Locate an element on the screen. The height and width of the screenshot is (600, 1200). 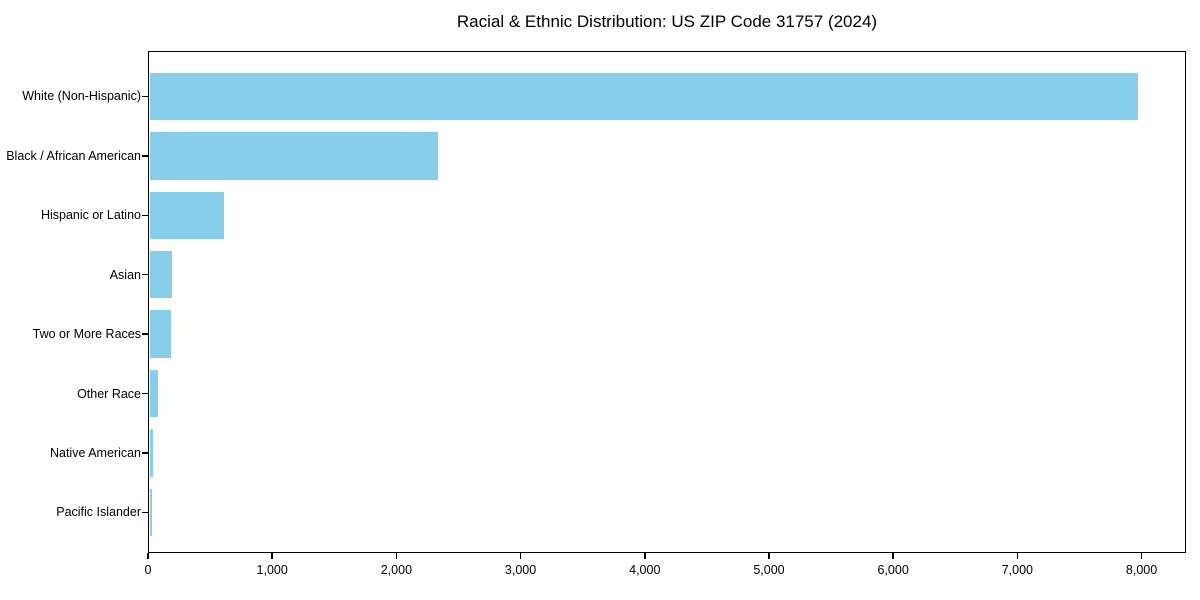
x-tick-label-5000: 5,000 is located at coordinates (769, 570).